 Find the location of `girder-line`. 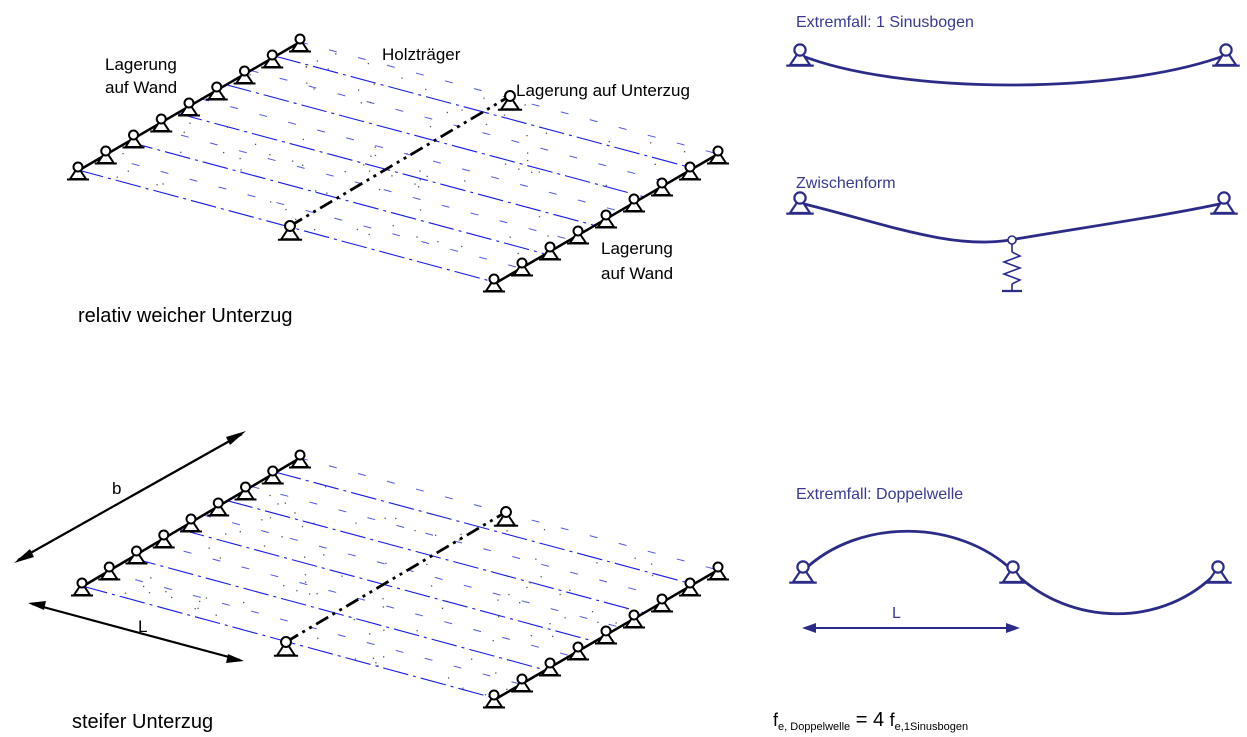

girder-line is located at coordinates (396, 577).